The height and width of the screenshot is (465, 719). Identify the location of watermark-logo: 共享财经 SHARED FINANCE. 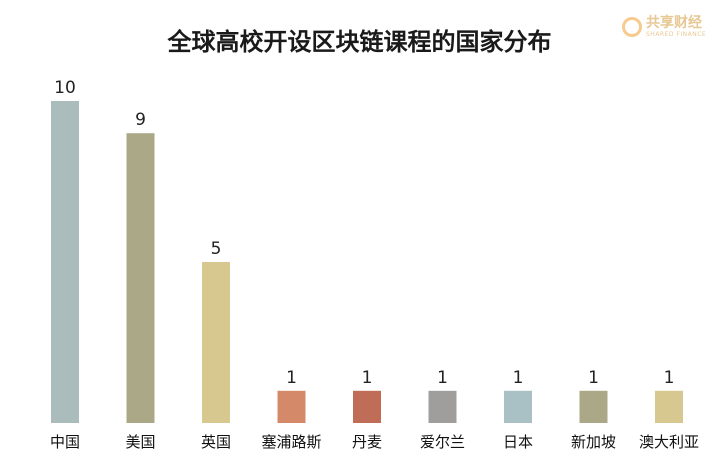
(664, 27).